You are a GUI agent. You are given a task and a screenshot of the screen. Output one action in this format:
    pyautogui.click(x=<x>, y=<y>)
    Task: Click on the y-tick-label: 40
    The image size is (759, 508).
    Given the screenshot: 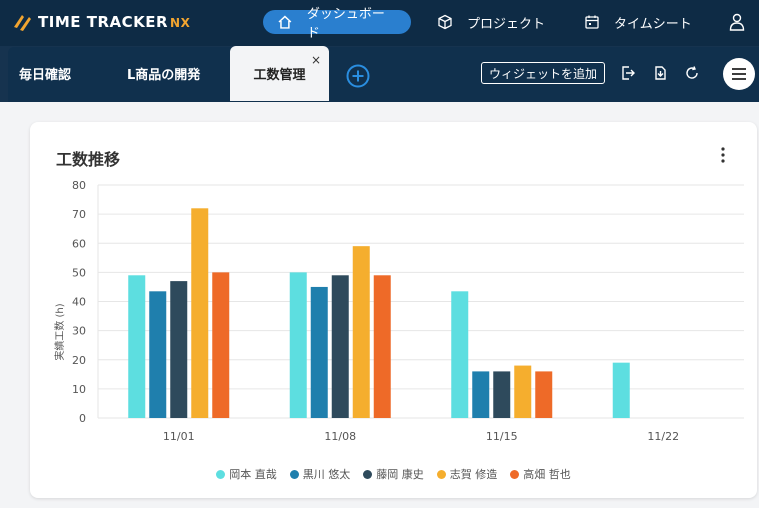 What is the action you would take?
    pyautogui.click(x=79, y=302)
    